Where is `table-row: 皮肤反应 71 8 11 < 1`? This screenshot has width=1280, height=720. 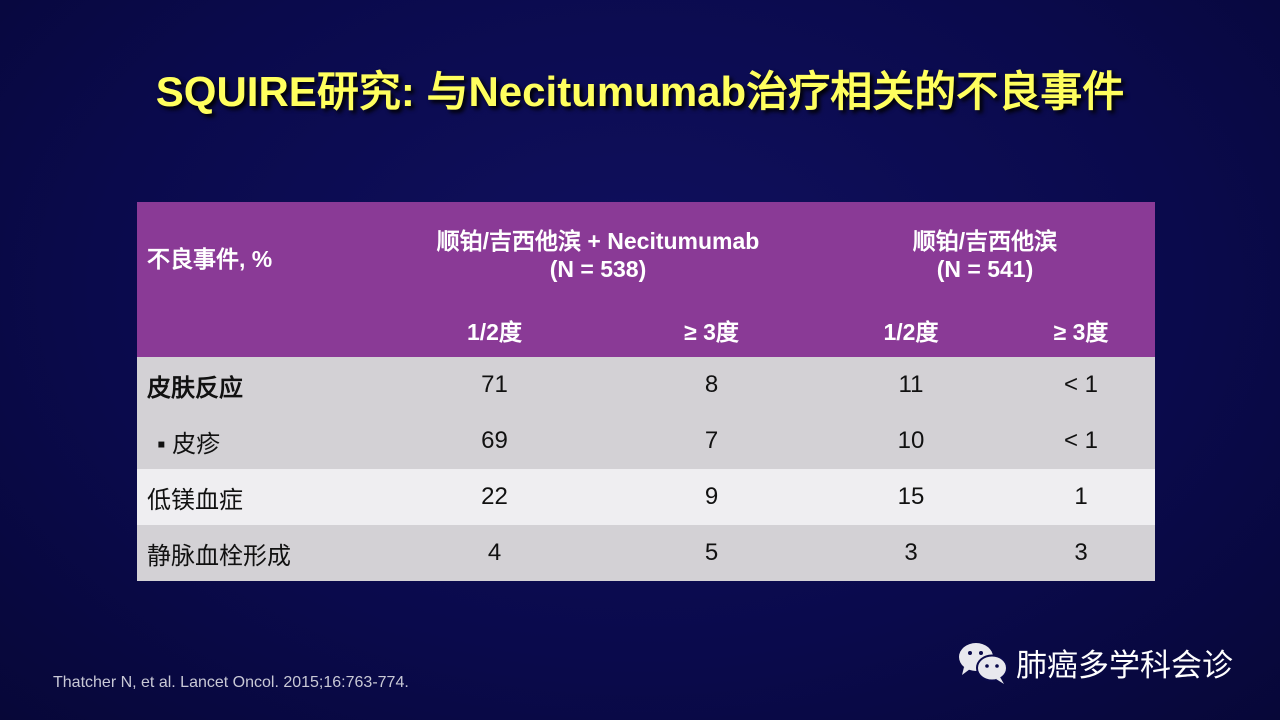
table-row: 皮肤反应 71 8 11 < 1 is located at coordinates (646, 385).